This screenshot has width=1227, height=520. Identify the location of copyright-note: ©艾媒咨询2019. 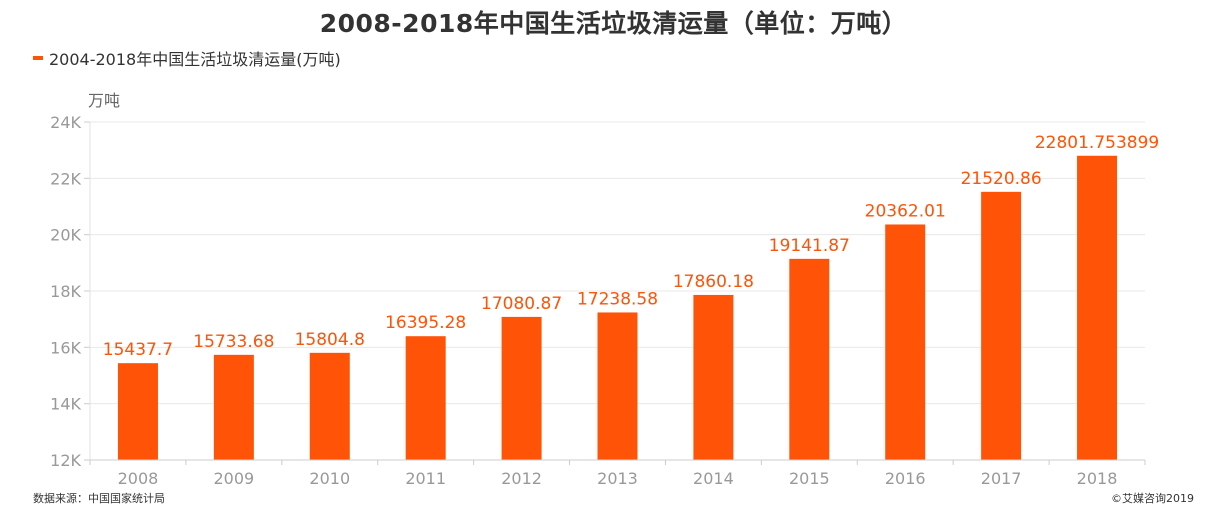
(1152, 498).